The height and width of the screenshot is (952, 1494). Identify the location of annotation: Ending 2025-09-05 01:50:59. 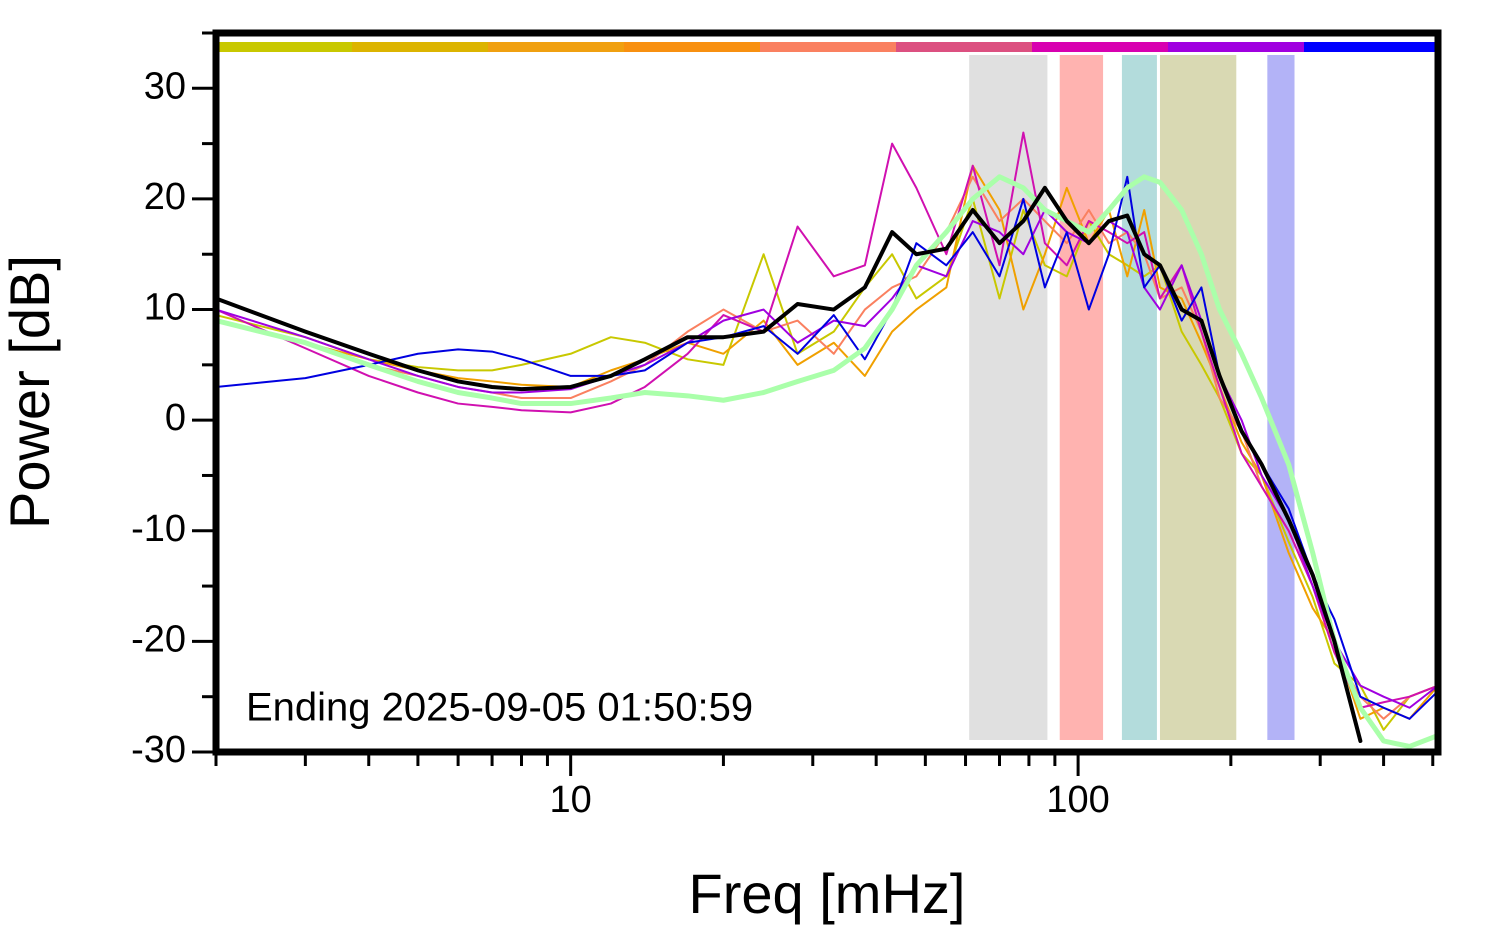
(499, 708).